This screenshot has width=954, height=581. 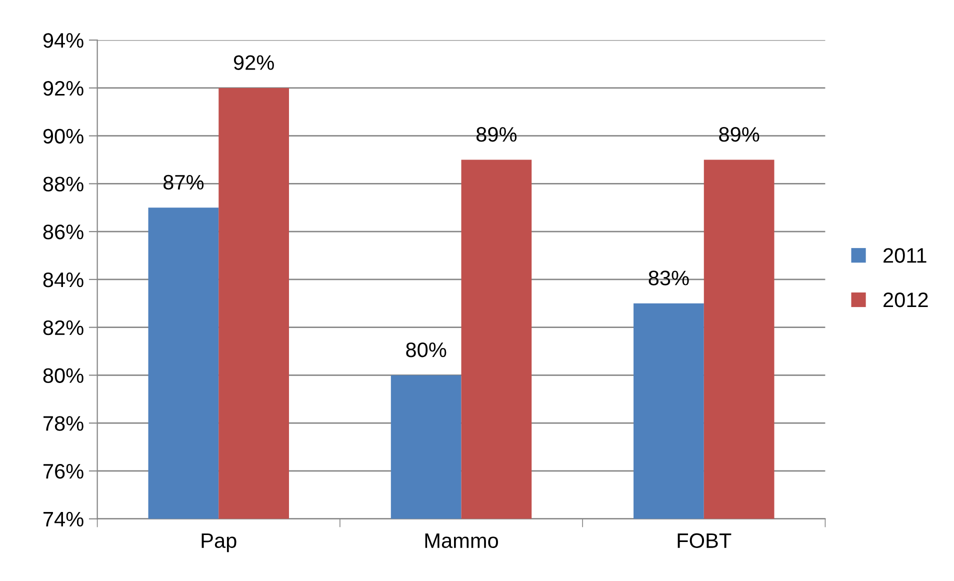 I want to click on legend-label: 2012, so click(x=906, y=300).